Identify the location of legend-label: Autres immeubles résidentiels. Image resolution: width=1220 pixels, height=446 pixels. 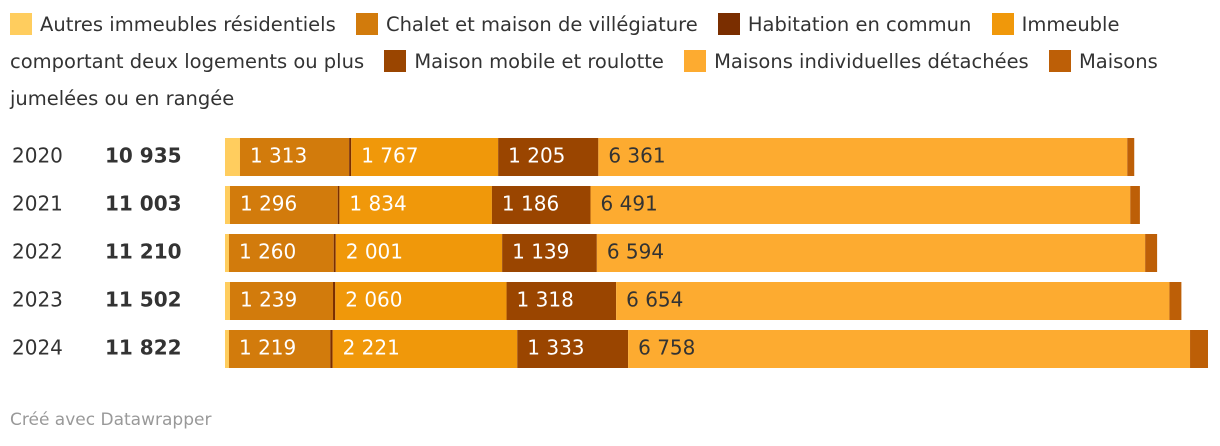
(188, 24).